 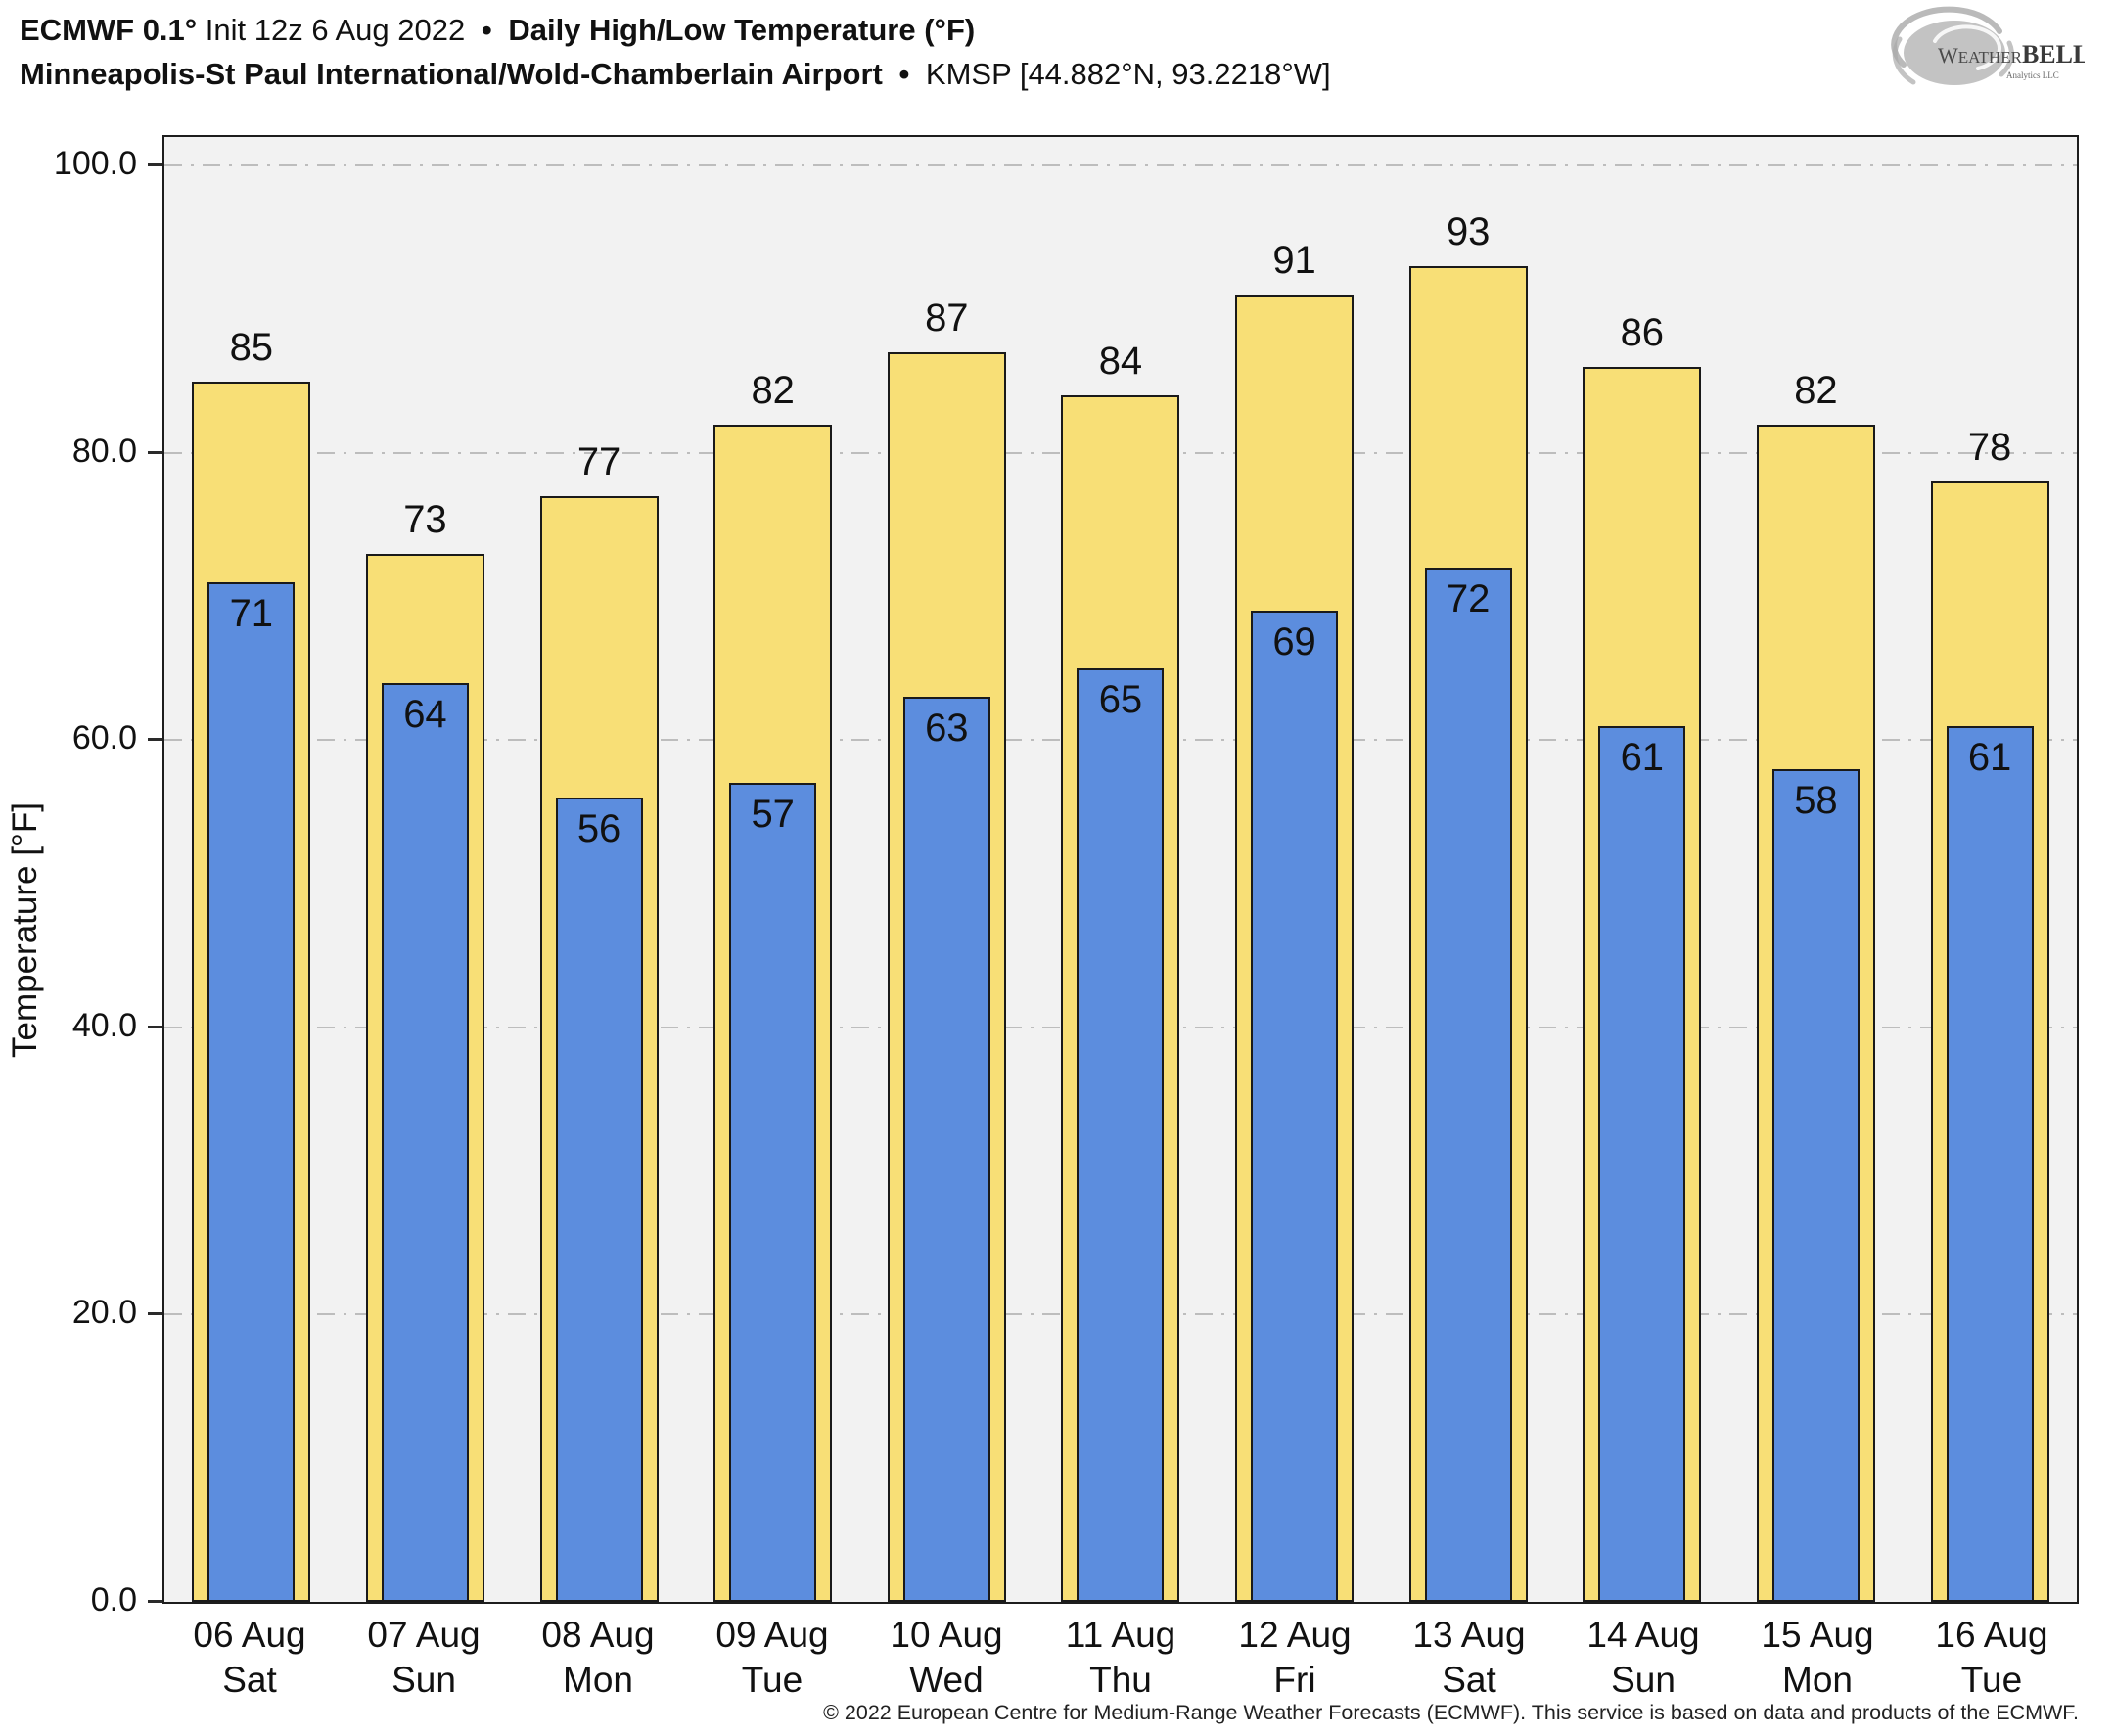 I want to click on title-init: Init 12z 6 Aug 2022, so click(x=336, y=30).